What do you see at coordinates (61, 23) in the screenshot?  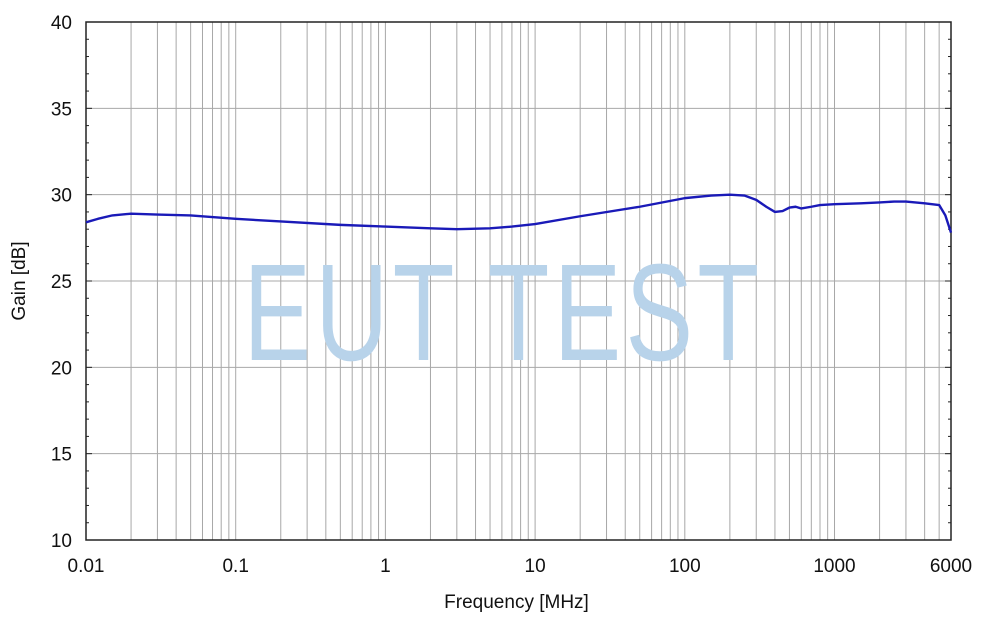 I see `y-tick-label: 40` at bounding box center [61, 23].